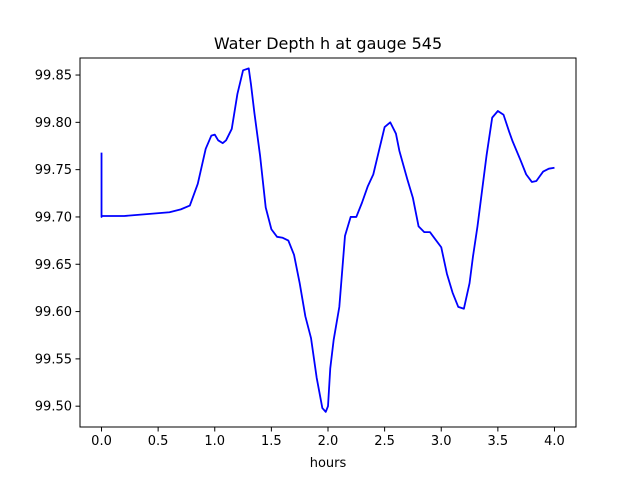  I want to click on y-tick-label: 99.70, so click(53, 217).